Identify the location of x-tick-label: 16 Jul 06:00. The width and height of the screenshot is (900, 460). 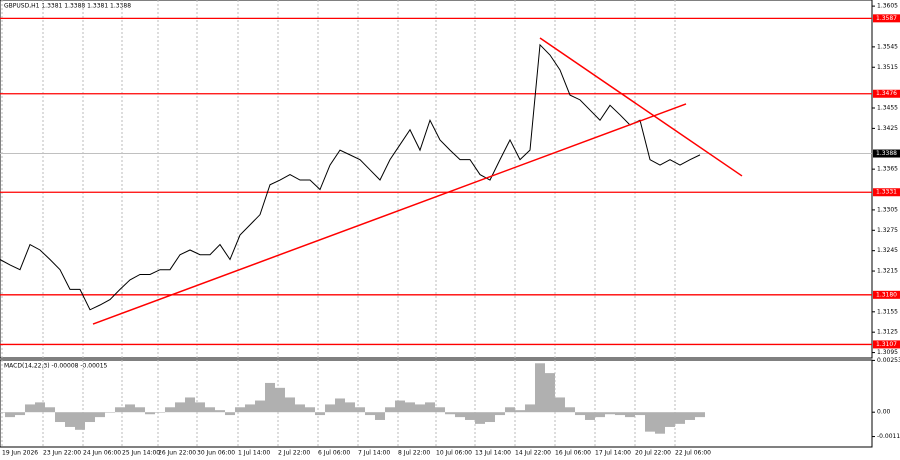
(573, 453).